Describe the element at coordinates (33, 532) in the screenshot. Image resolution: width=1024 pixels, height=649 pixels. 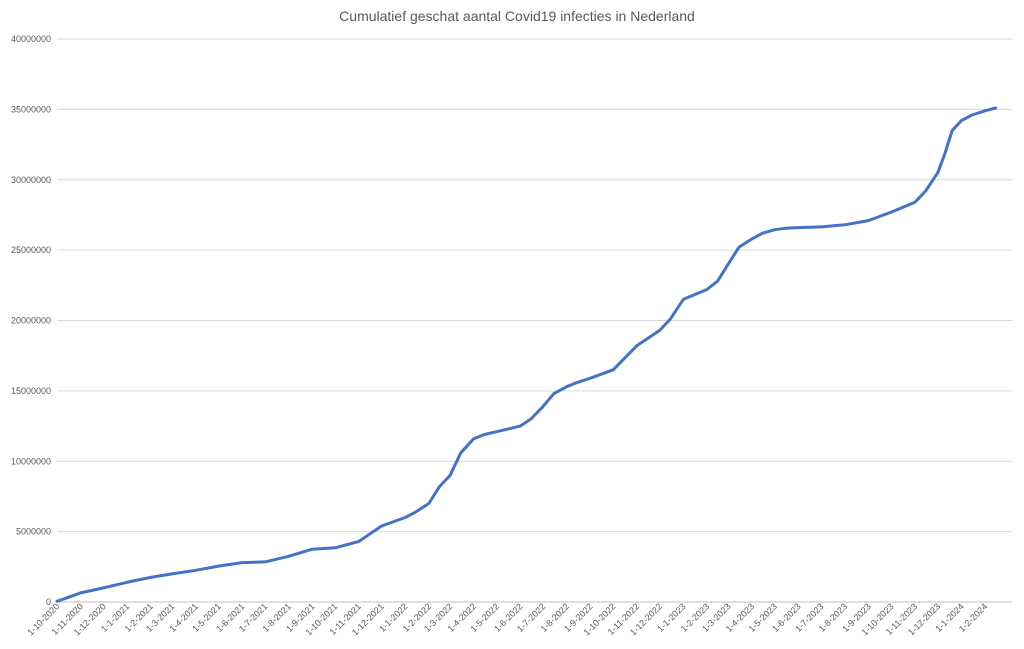
I see `y-tick-label: 5000000` at that location.